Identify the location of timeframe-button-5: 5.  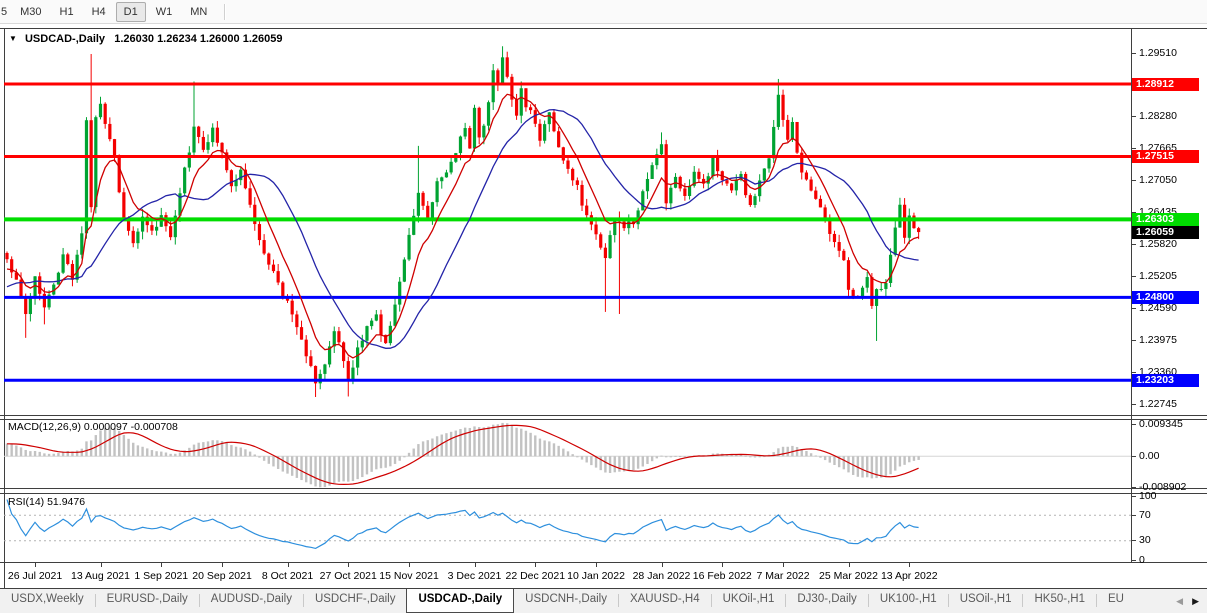
(4, 11).